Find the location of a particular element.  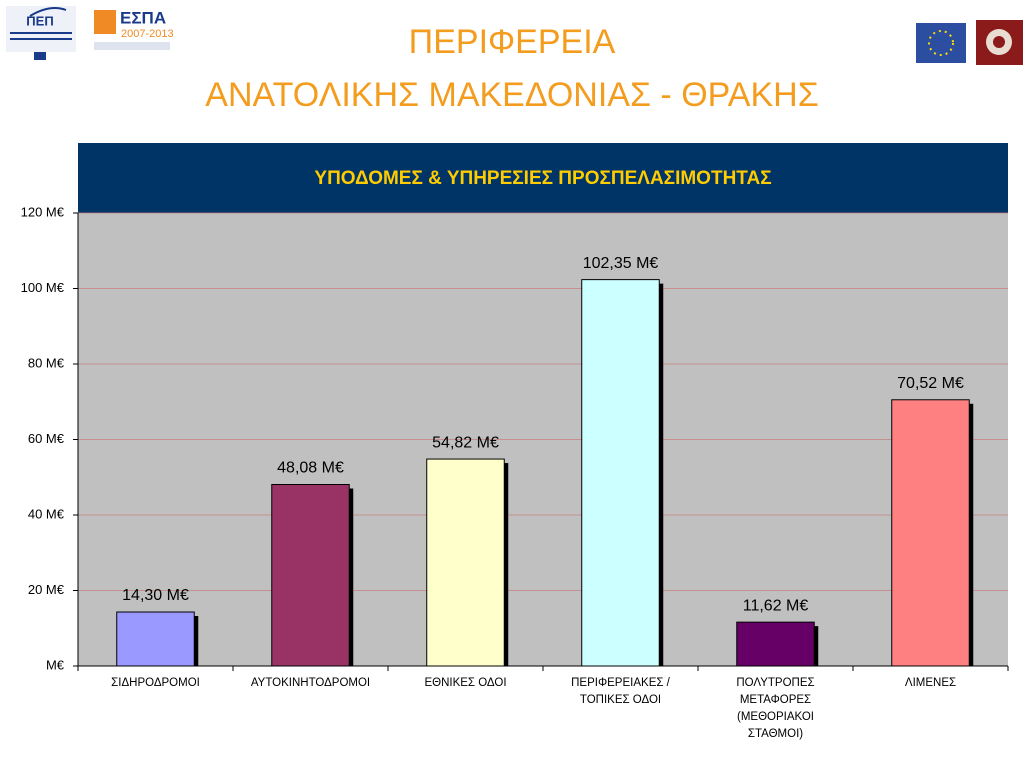

value-label: 54,82 M€ is located at coordinates (465, 442).